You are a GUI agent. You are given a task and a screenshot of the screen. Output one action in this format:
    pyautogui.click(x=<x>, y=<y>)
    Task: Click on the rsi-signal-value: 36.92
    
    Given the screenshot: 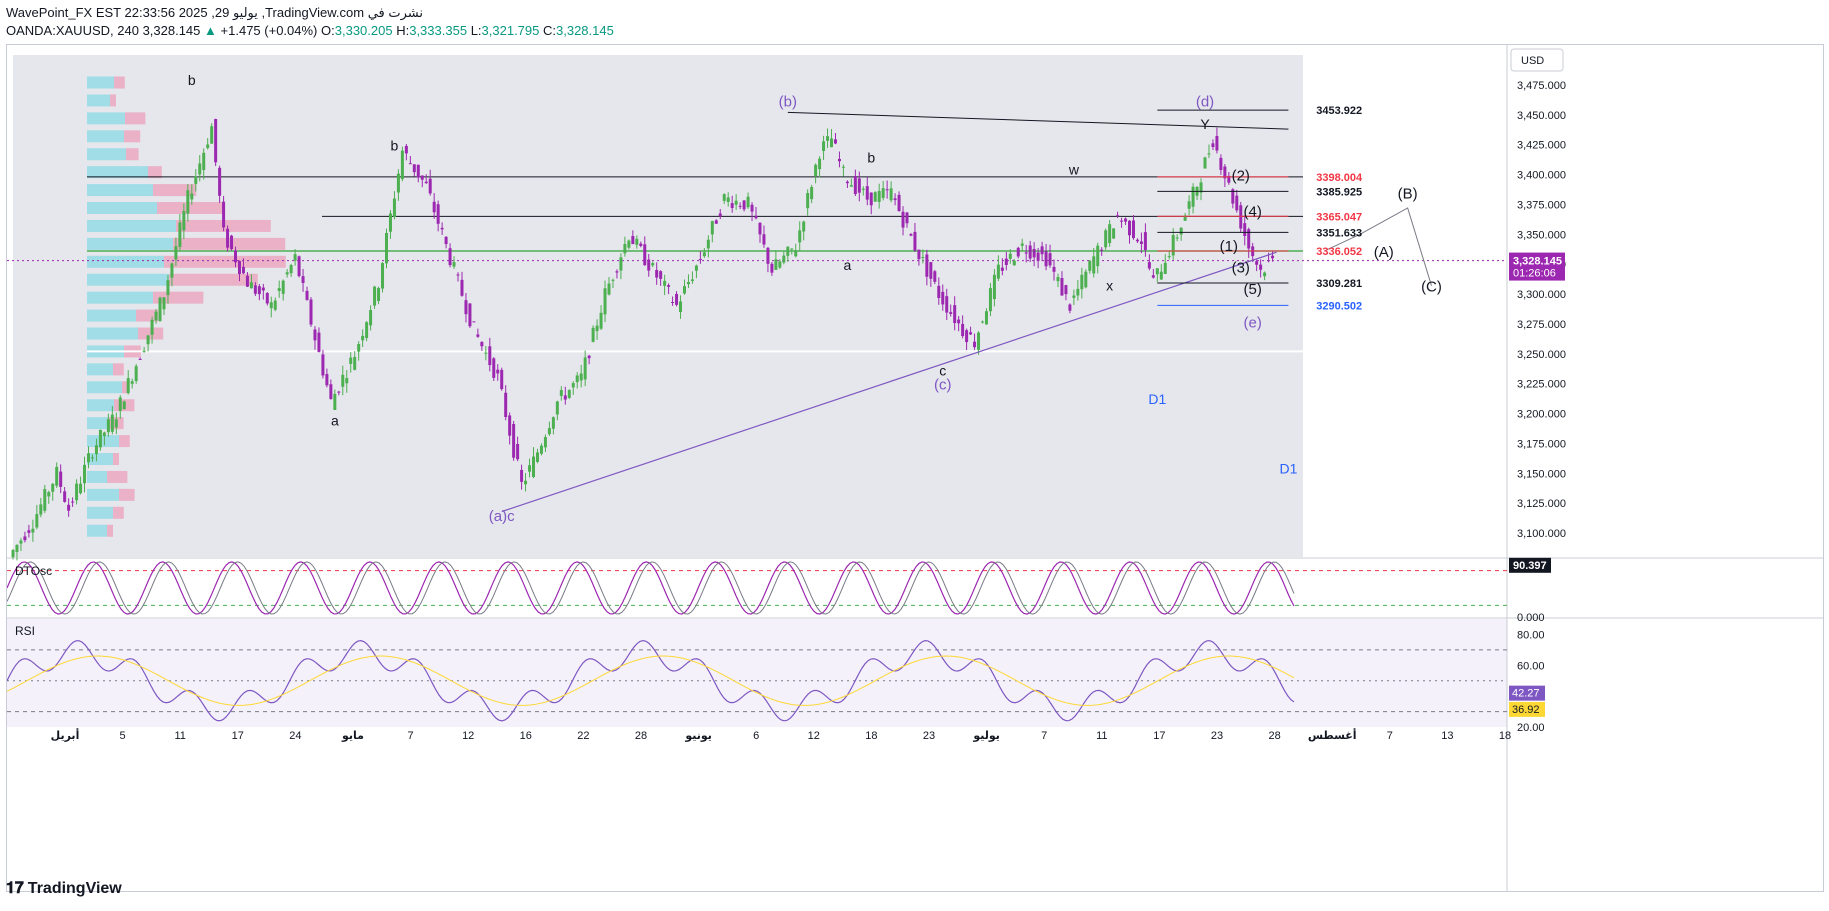 What is the action you would take?
    pyautogui.click(x=1526, y=710)
    